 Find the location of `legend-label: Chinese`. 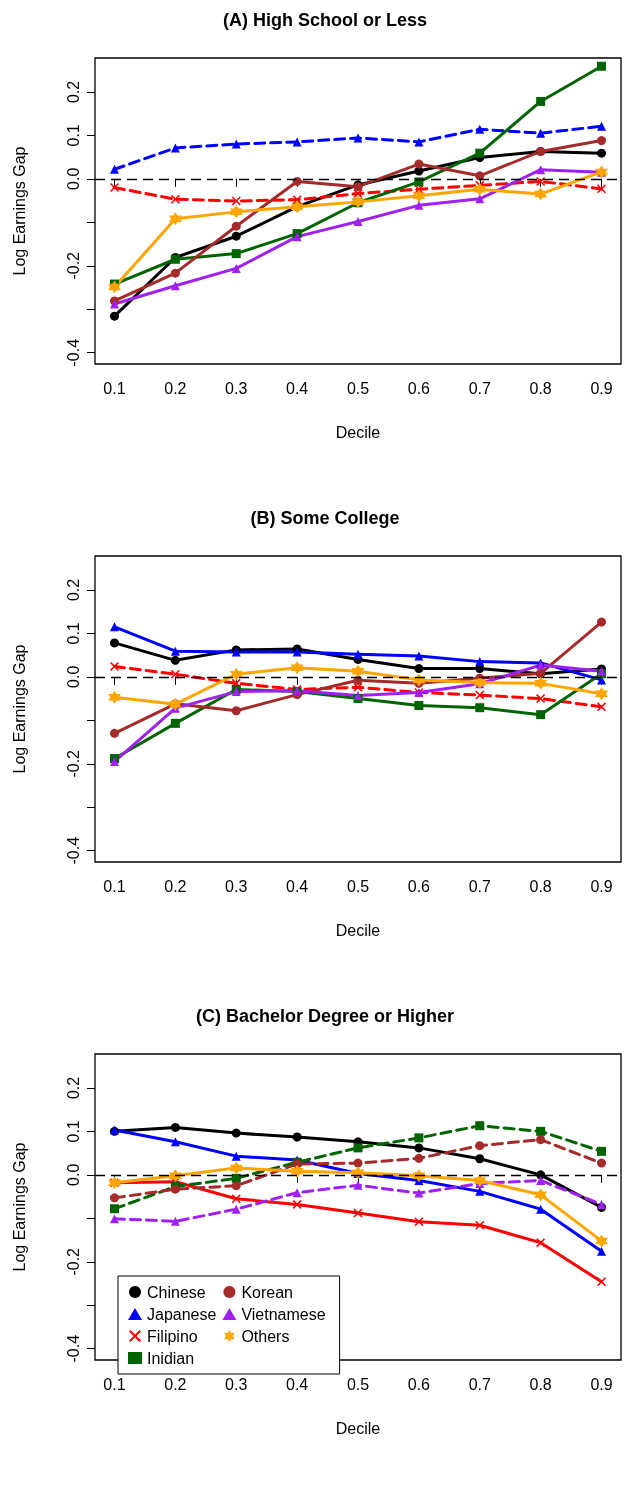

legend-label: Chinese is located at coordinates (176, 1292).